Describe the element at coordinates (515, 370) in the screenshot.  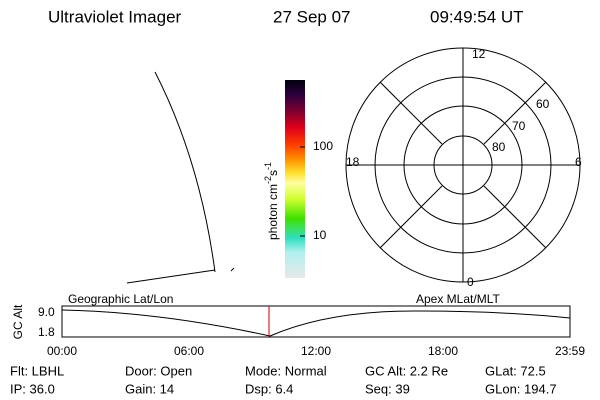
I see `info-field: GLat: 72.5` at that location.